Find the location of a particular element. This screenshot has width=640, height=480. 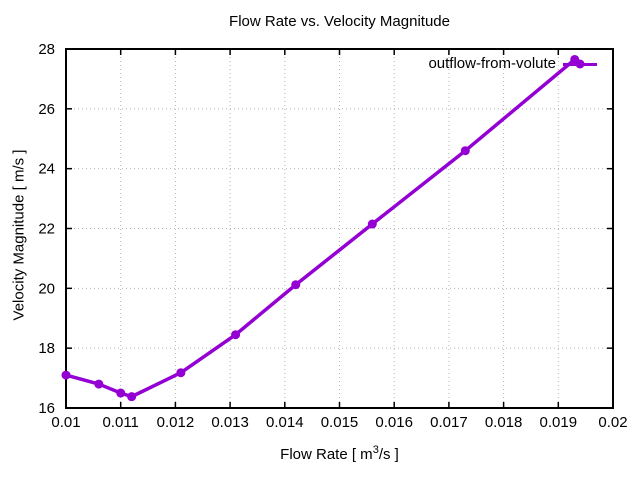

x-axis-label-prefix: Flow Rate [ m is located at coordinates (326, 454).